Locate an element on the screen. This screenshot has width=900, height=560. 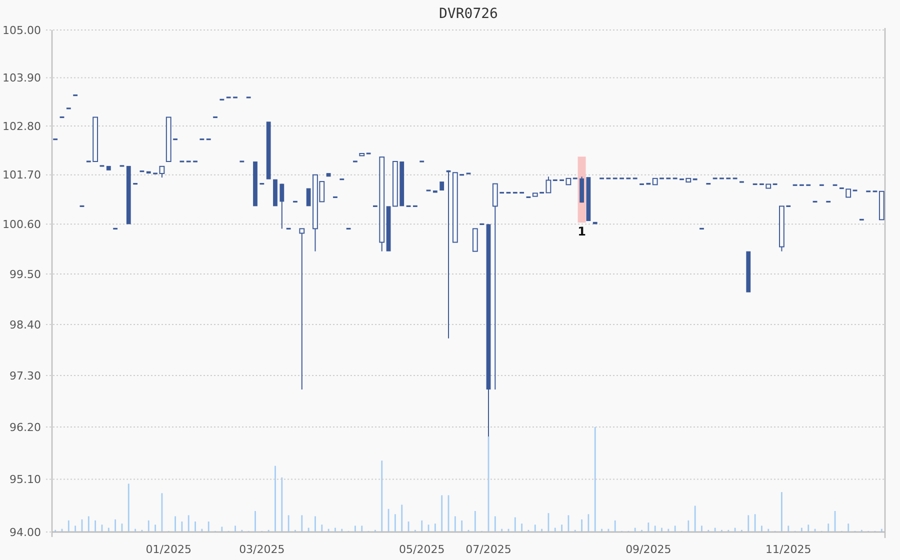
y-tick-label: 95.10 is located at coordinates (25, 479).